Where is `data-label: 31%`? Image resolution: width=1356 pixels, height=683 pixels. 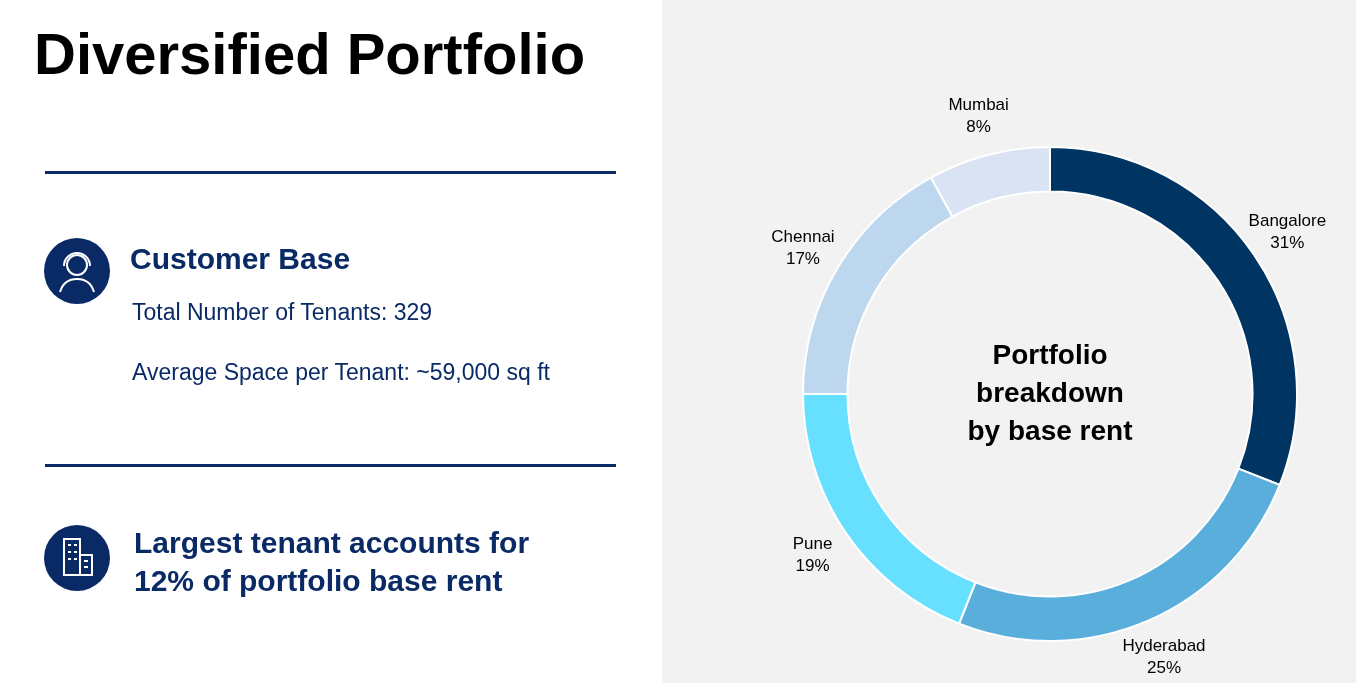 data-label: 31% is located at coordinates (1287, 243).